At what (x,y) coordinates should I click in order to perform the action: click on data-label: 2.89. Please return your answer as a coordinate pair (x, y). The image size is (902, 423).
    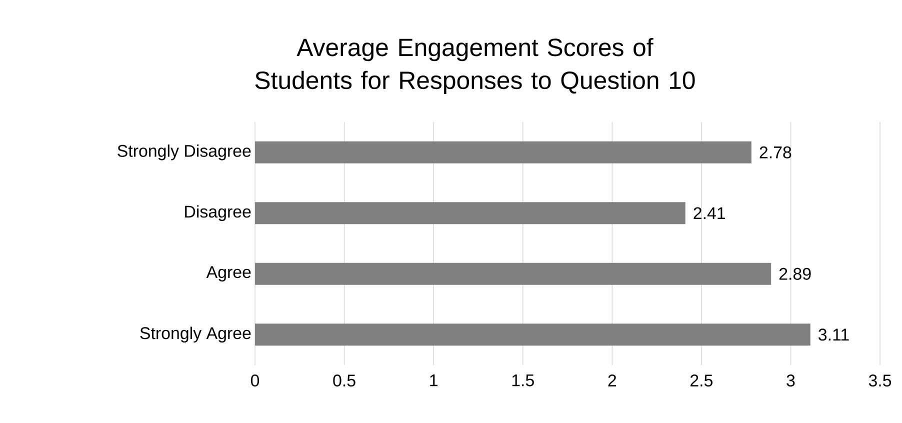
    Looking at the image, I should click on (795, 274).